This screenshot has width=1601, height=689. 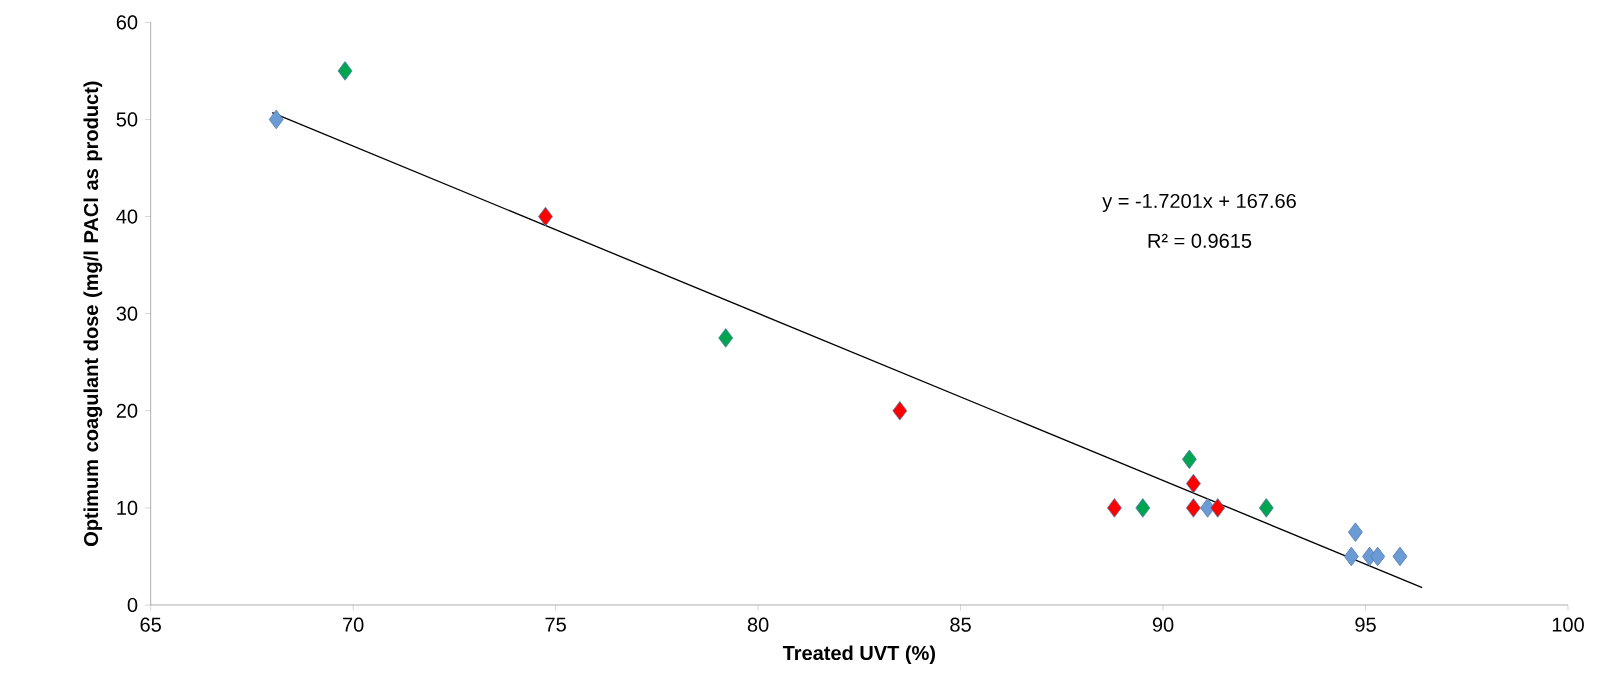 What do you see at coordinates (93, 314) in the screenshot?
I see `y-axis-title: Optimum coagulant dose (mg/l PACl as product)` at bounding box center [93, 314].